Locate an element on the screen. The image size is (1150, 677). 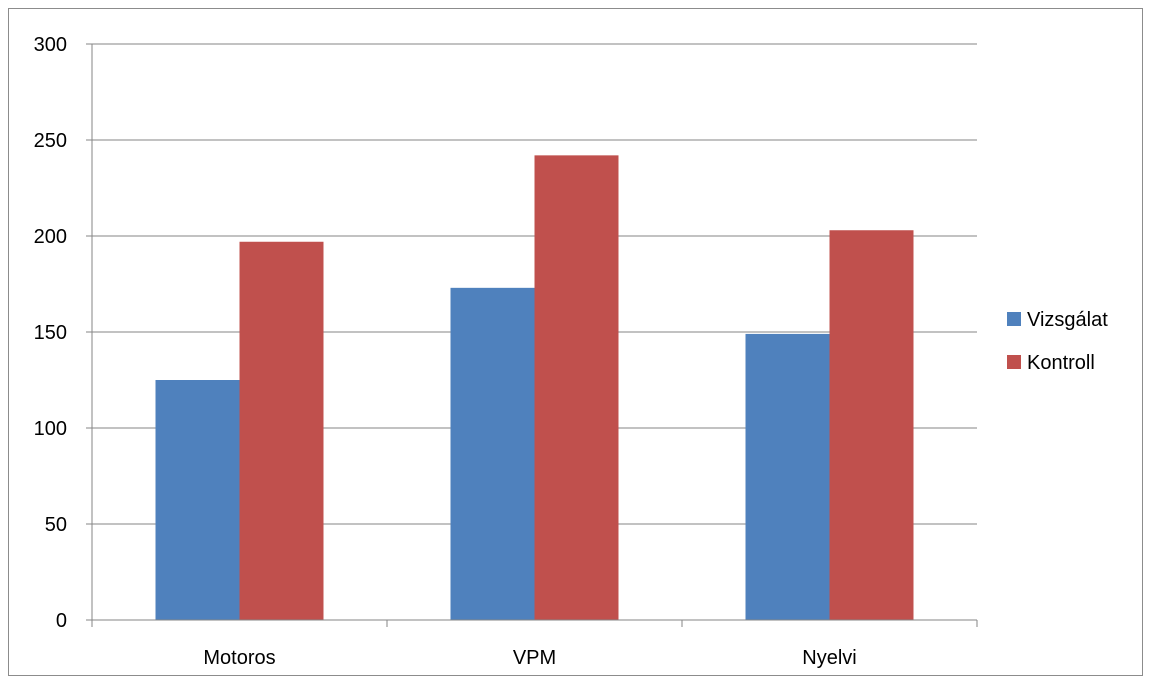
y-tick-label: 0 is located at coordinates (61, 621).